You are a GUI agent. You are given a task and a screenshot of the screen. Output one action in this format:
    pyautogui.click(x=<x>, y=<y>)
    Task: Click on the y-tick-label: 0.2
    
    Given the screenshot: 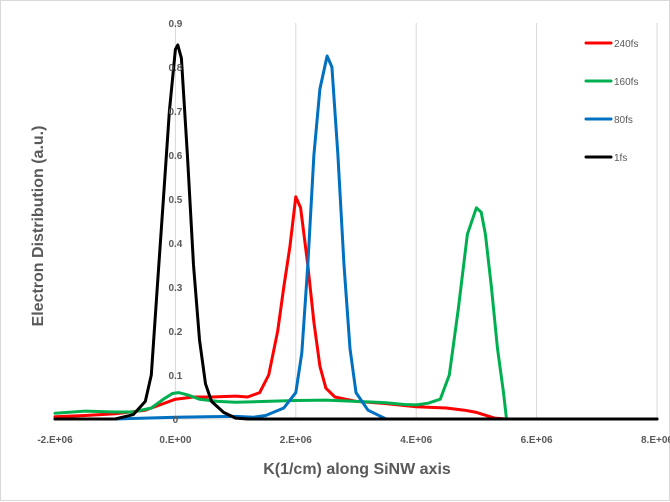 What is the action you would take?
    pyautogui.click(x=175, y=332)
    